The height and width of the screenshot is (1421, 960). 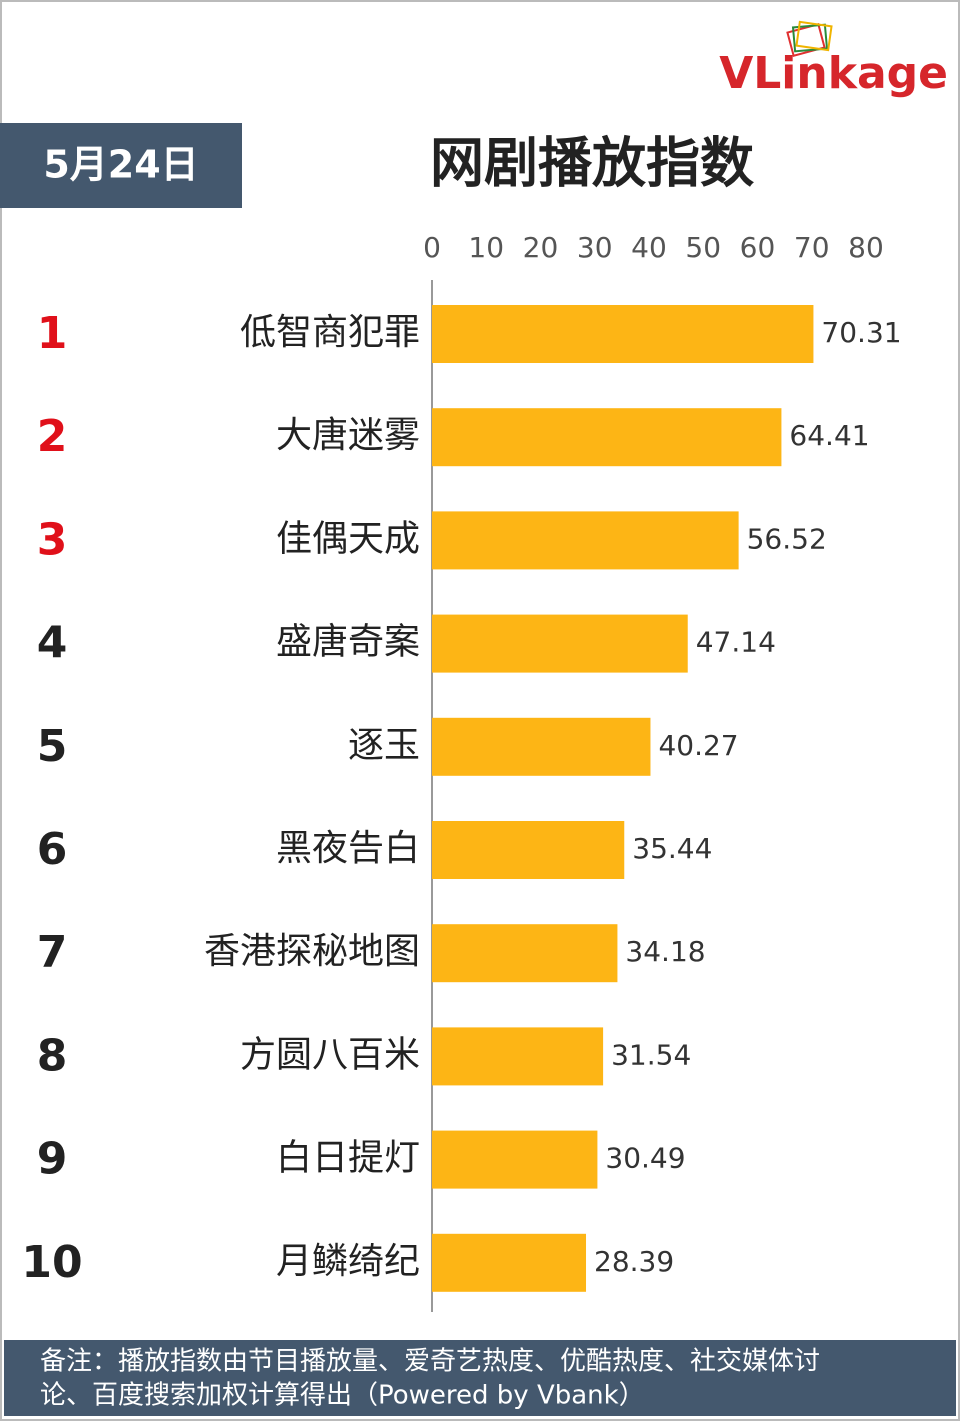 What do you see at coordinates (672, 848) in the screenshot?
I see `value-label: 35.44` at bounding box center [672, 848].